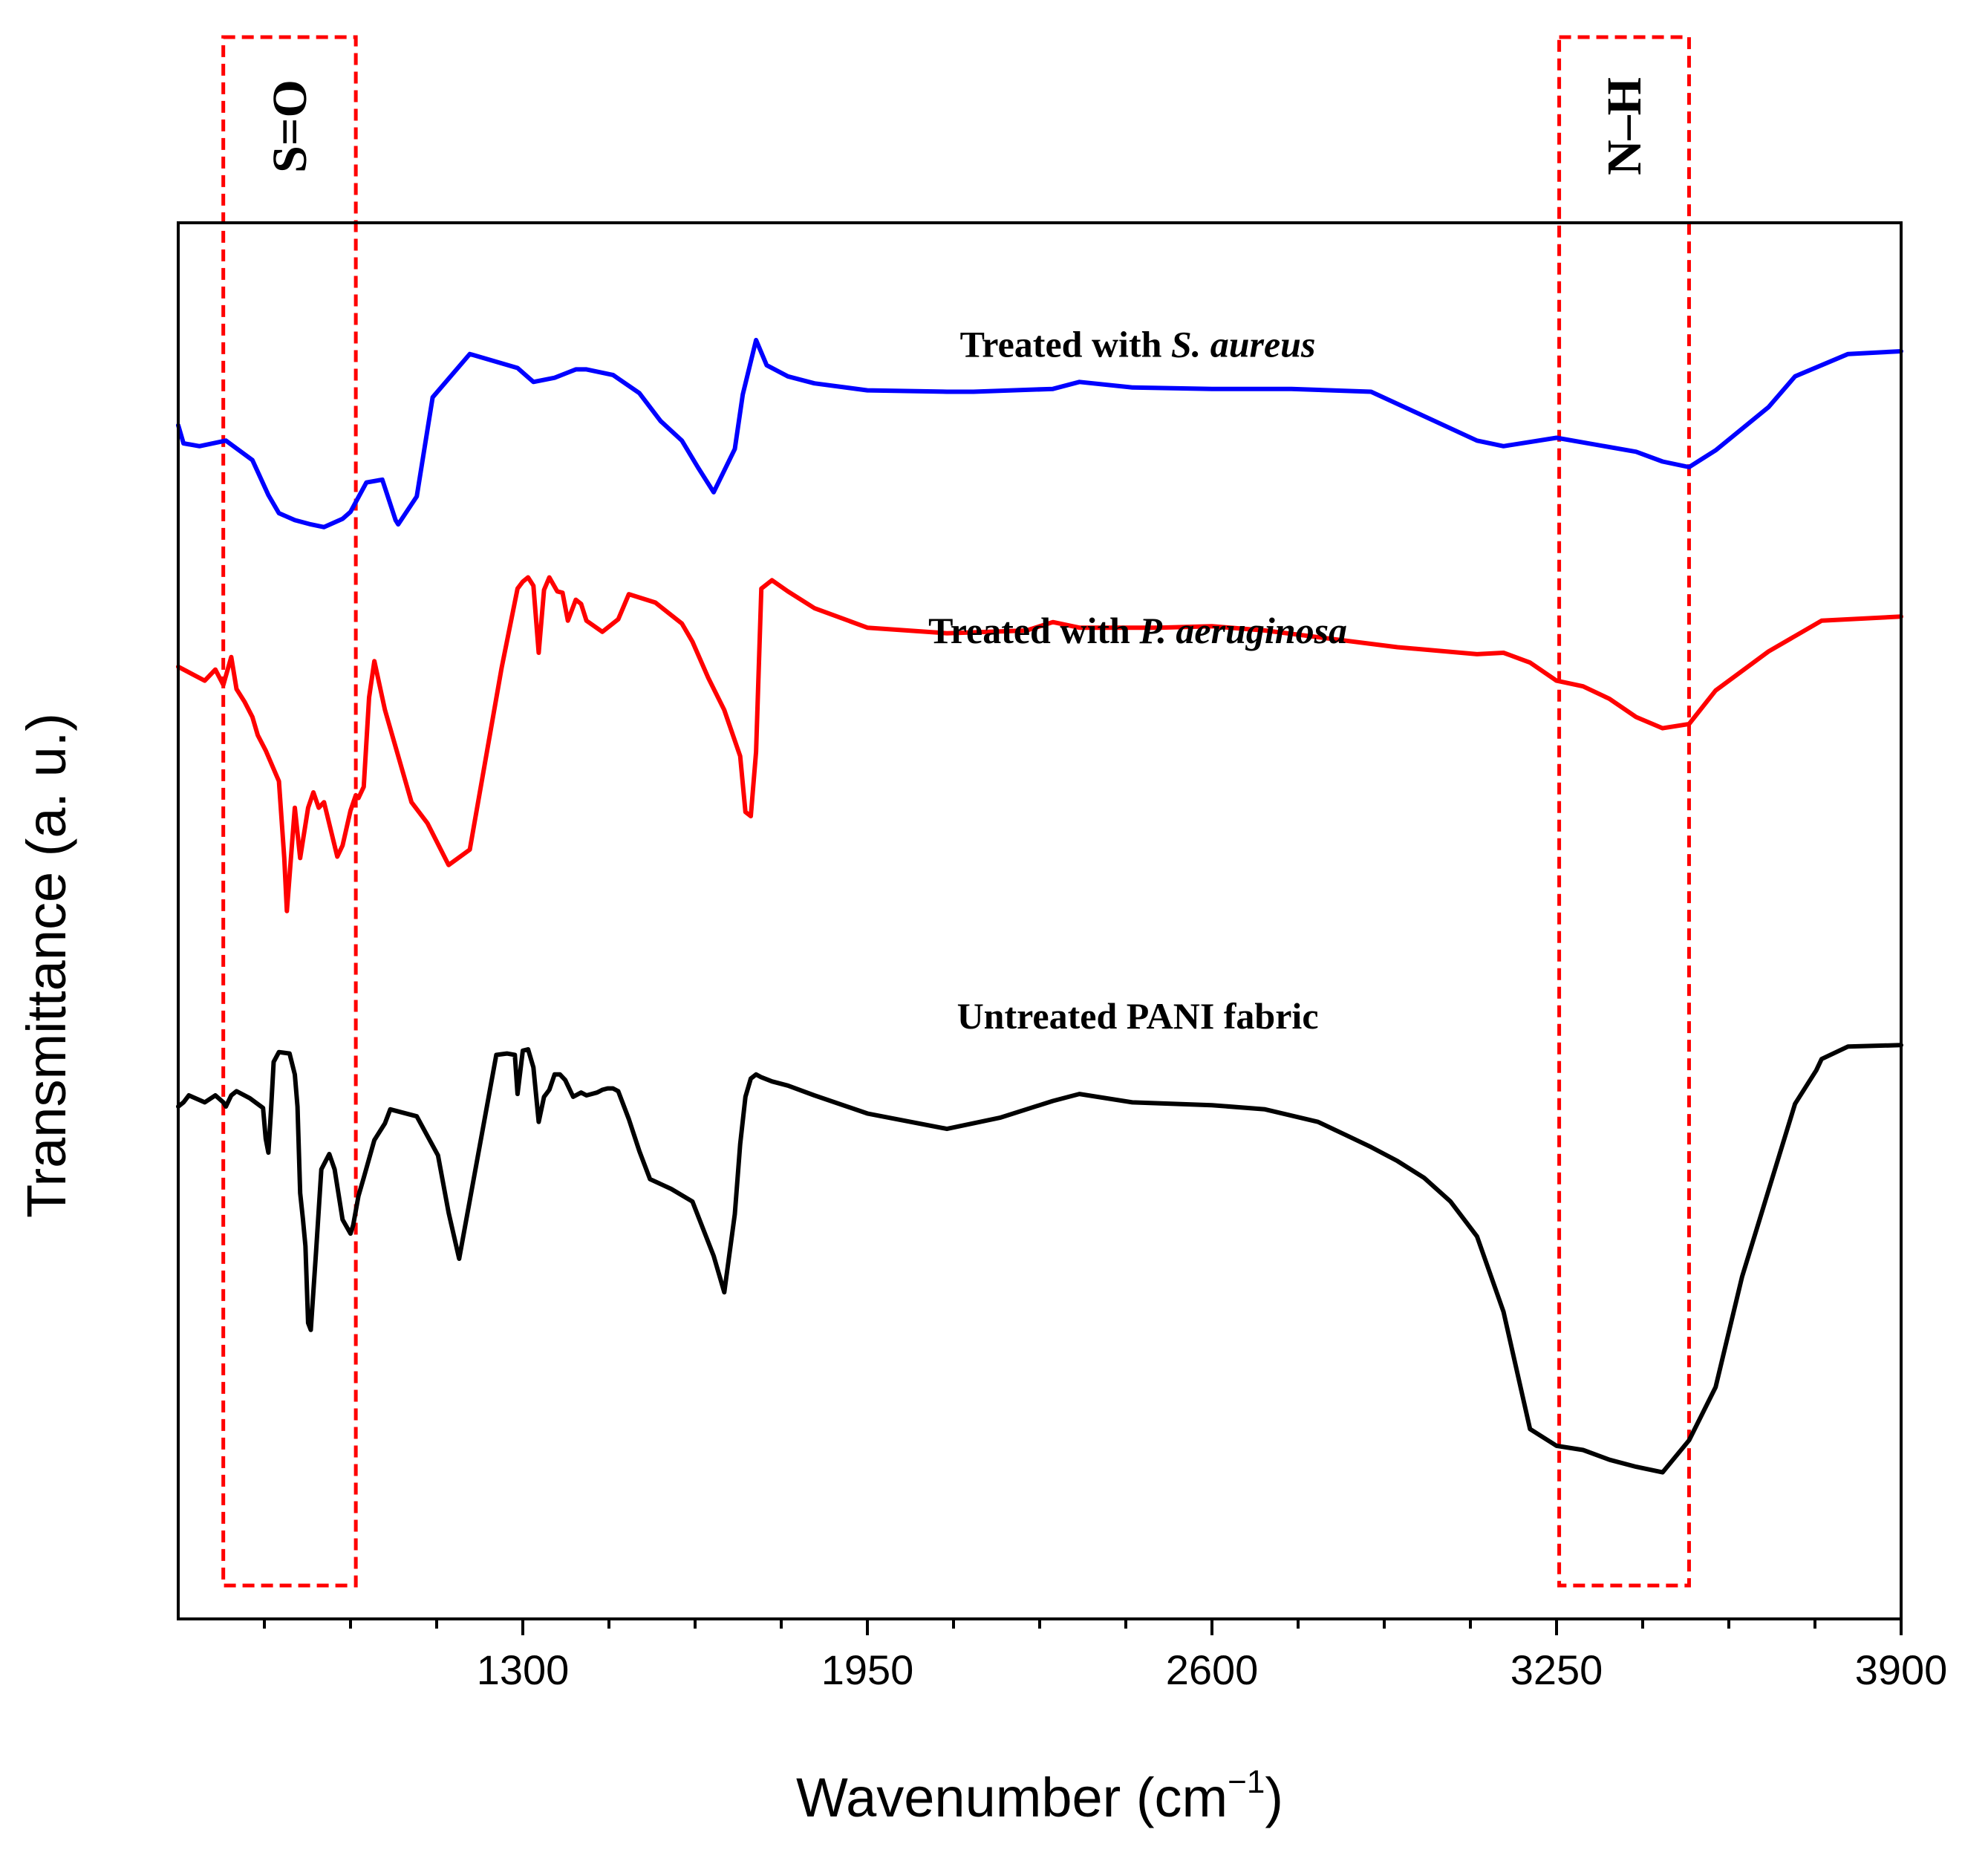 This screenshot has height=1864, width=1988. What do you see at coordinates (523, 1669) in the screenshot?
I see `x-tick-label: 1300` at bounding box center [523, 1669].